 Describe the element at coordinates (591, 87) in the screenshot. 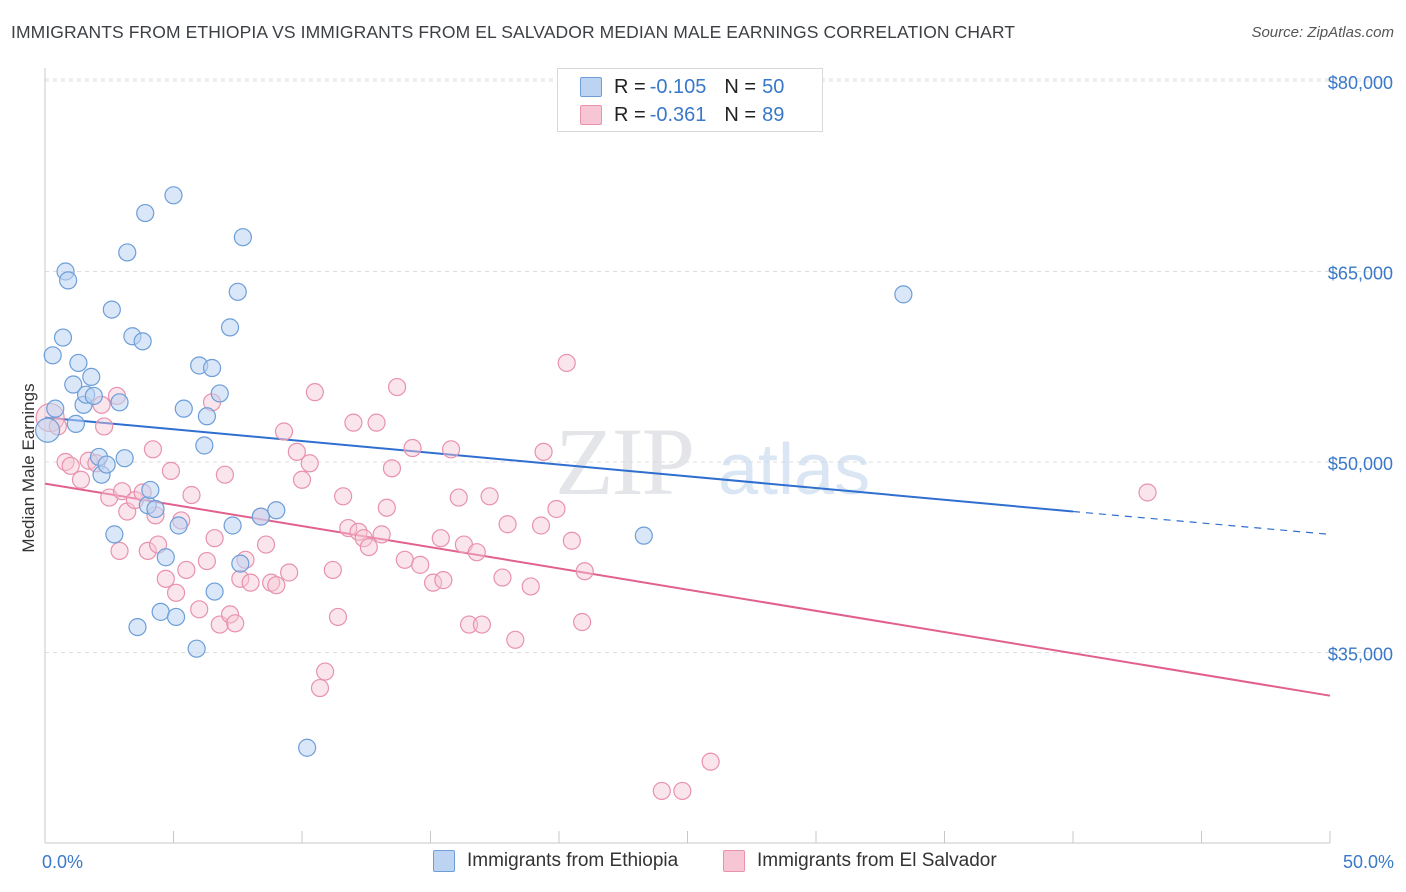

I see `ethiopia-swatch` at that location.